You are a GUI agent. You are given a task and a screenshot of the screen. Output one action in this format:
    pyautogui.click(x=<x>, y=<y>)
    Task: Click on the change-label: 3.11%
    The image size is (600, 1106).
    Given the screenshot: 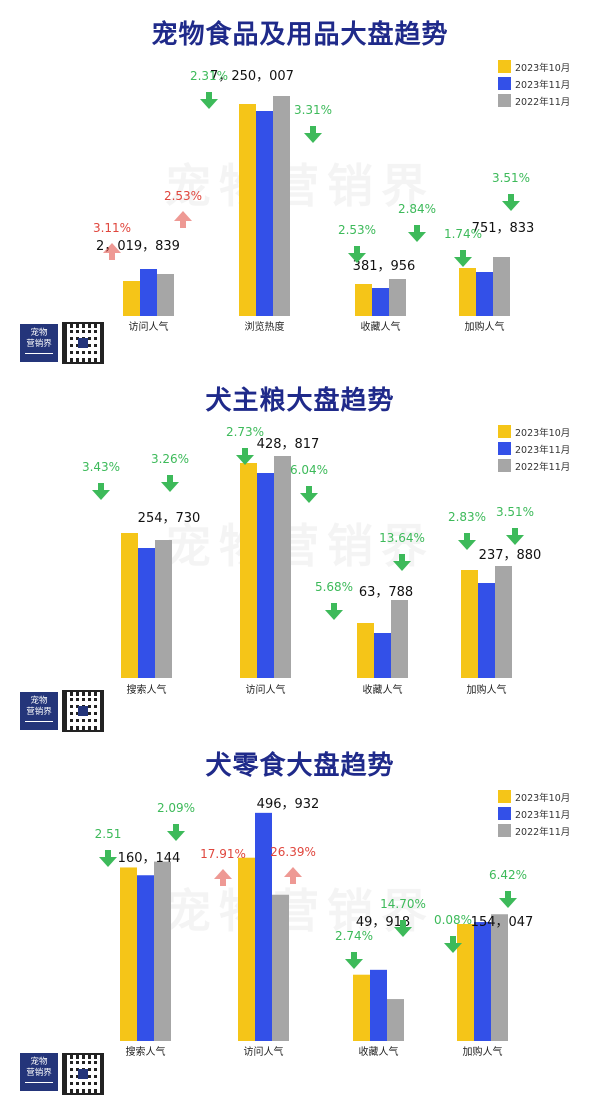 What is the action you would take?
    pyautogui.click(x=112, y=228)
    